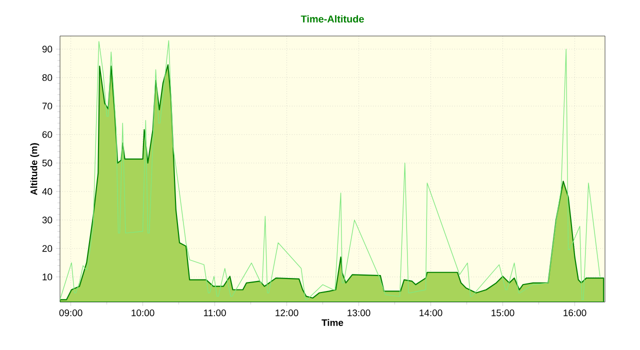  I want to click on x-tick-label: 13:00, so click(359, 313).